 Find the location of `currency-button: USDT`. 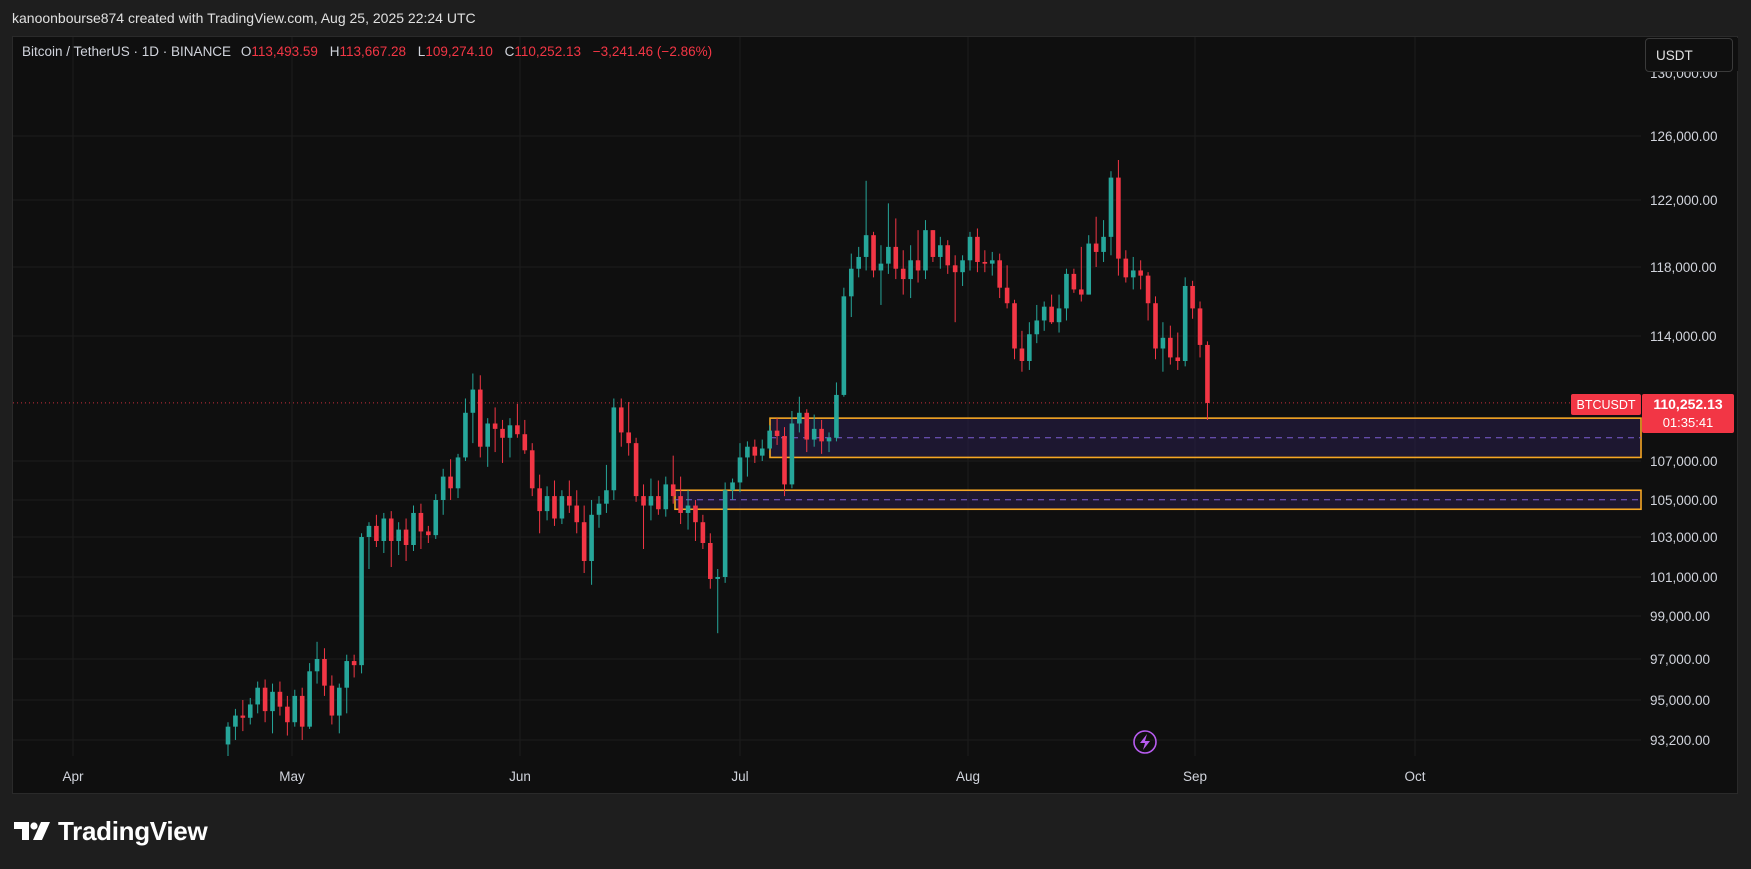

currency-button: USDT is located at coordinates (1689, 55).